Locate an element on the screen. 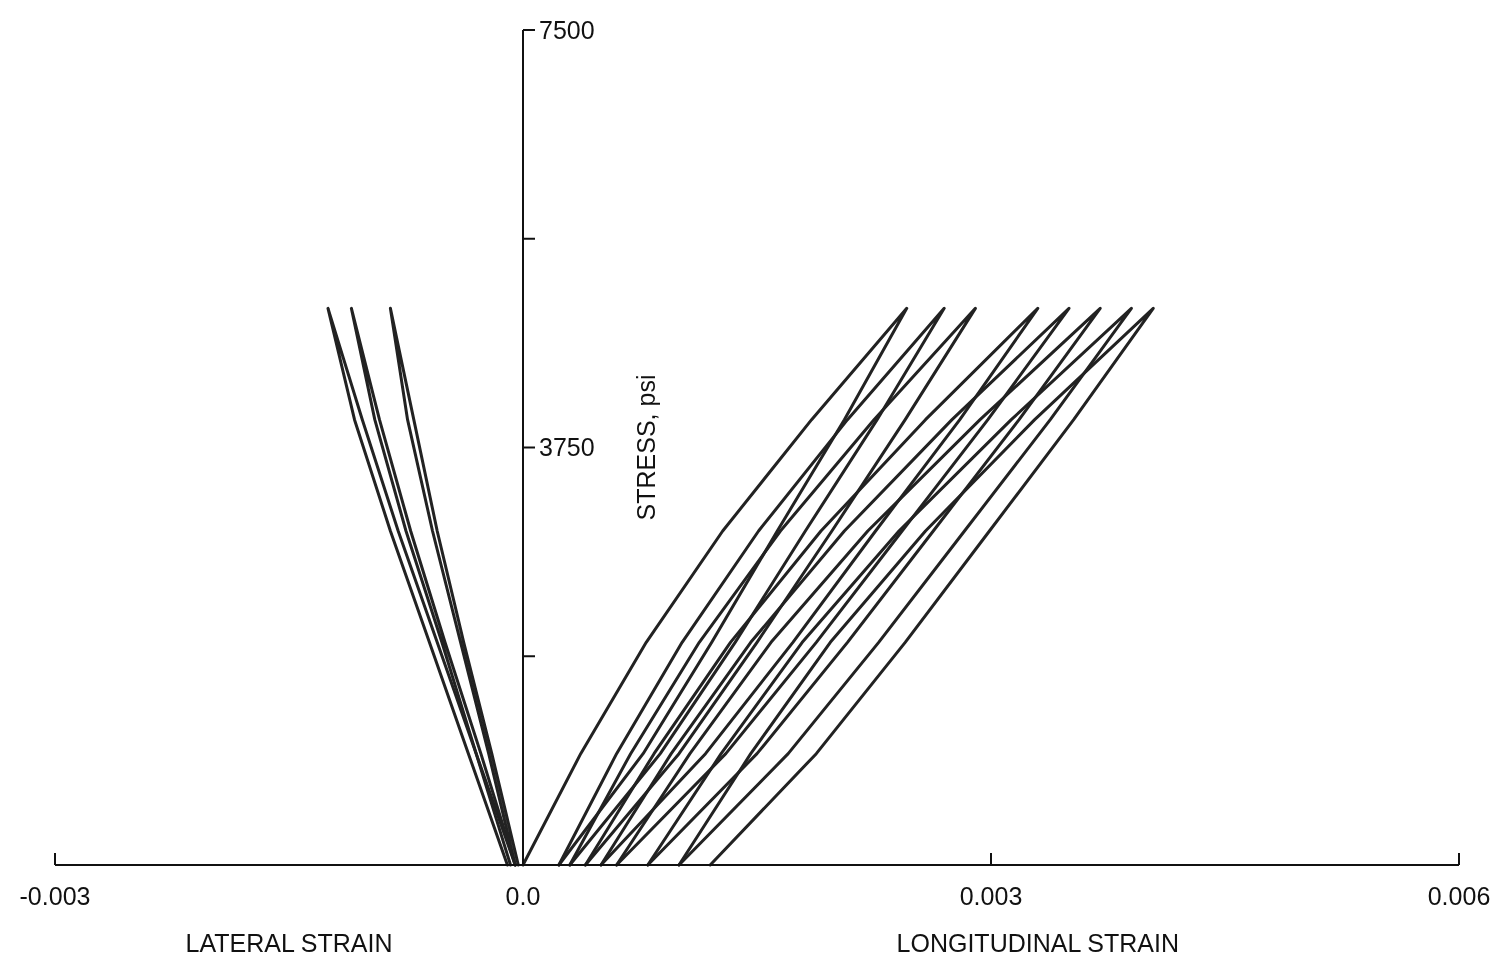  x-tick-label: 0.006 is located at coordinates (1459, 896).